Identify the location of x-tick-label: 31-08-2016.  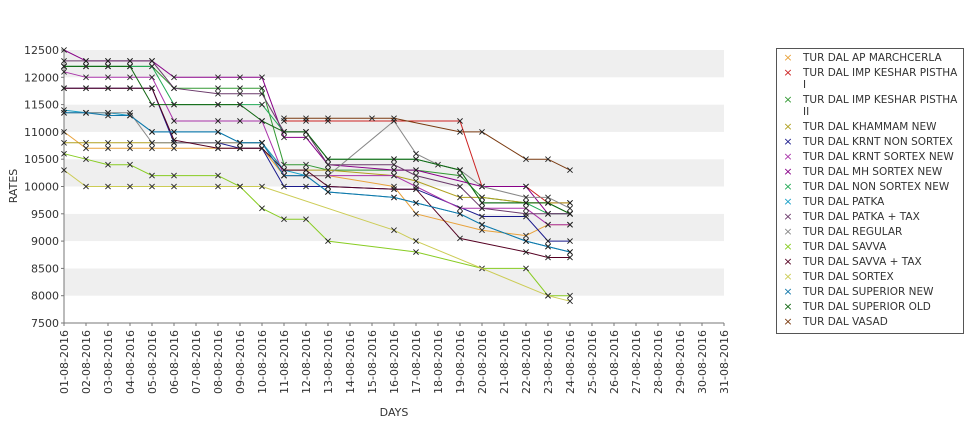
(724, 362).